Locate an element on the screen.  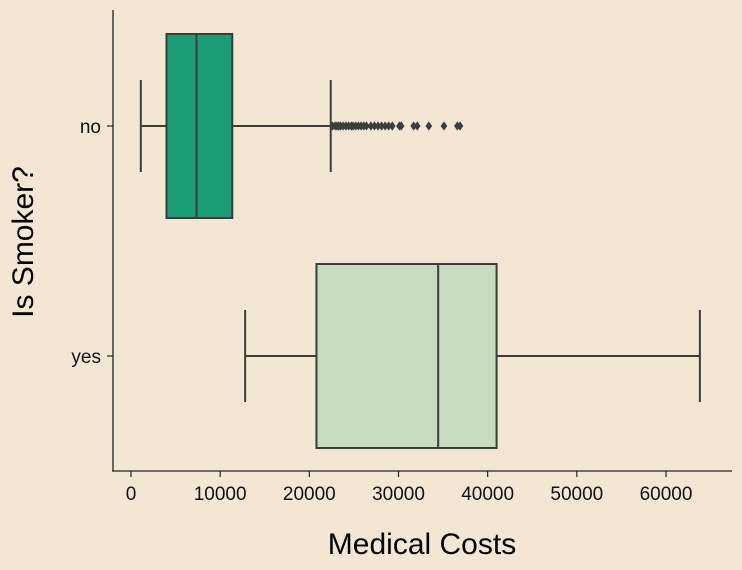
x-tick-label: 0 is located at coordinates (131, 494).